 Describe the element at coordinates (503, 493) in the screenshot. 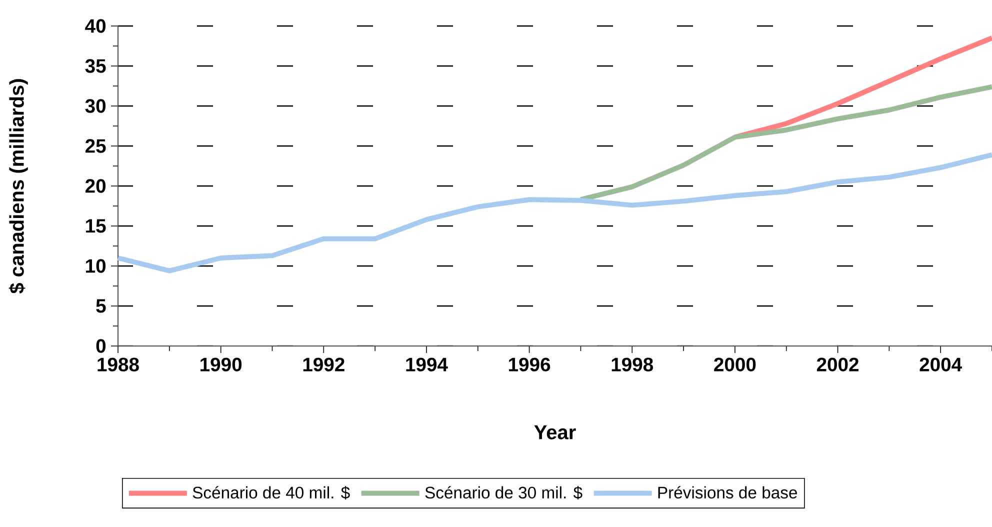

I see `legend-label: Scénario de 30 mil. $` at that location.